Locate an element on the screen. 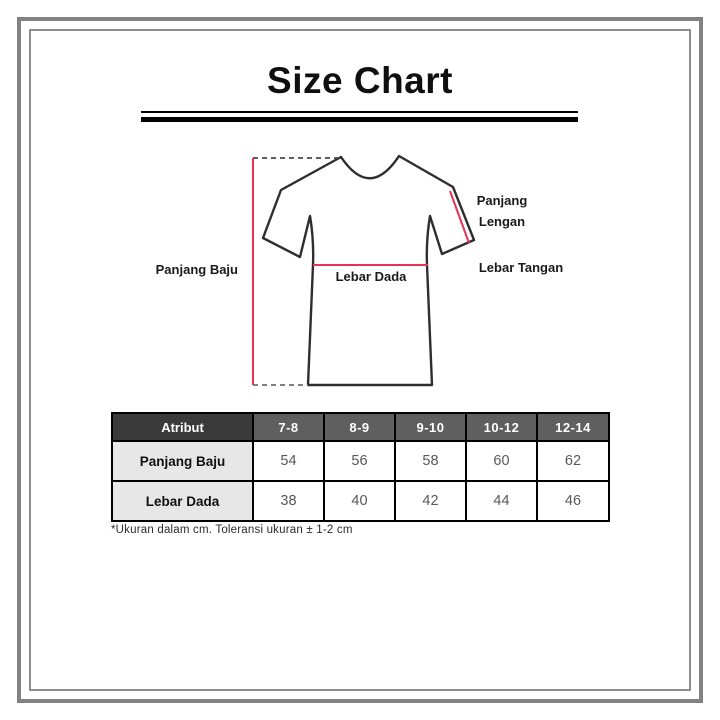 The image size is (720, 720). value-cell: 42 is located at coordinates (430, 501).